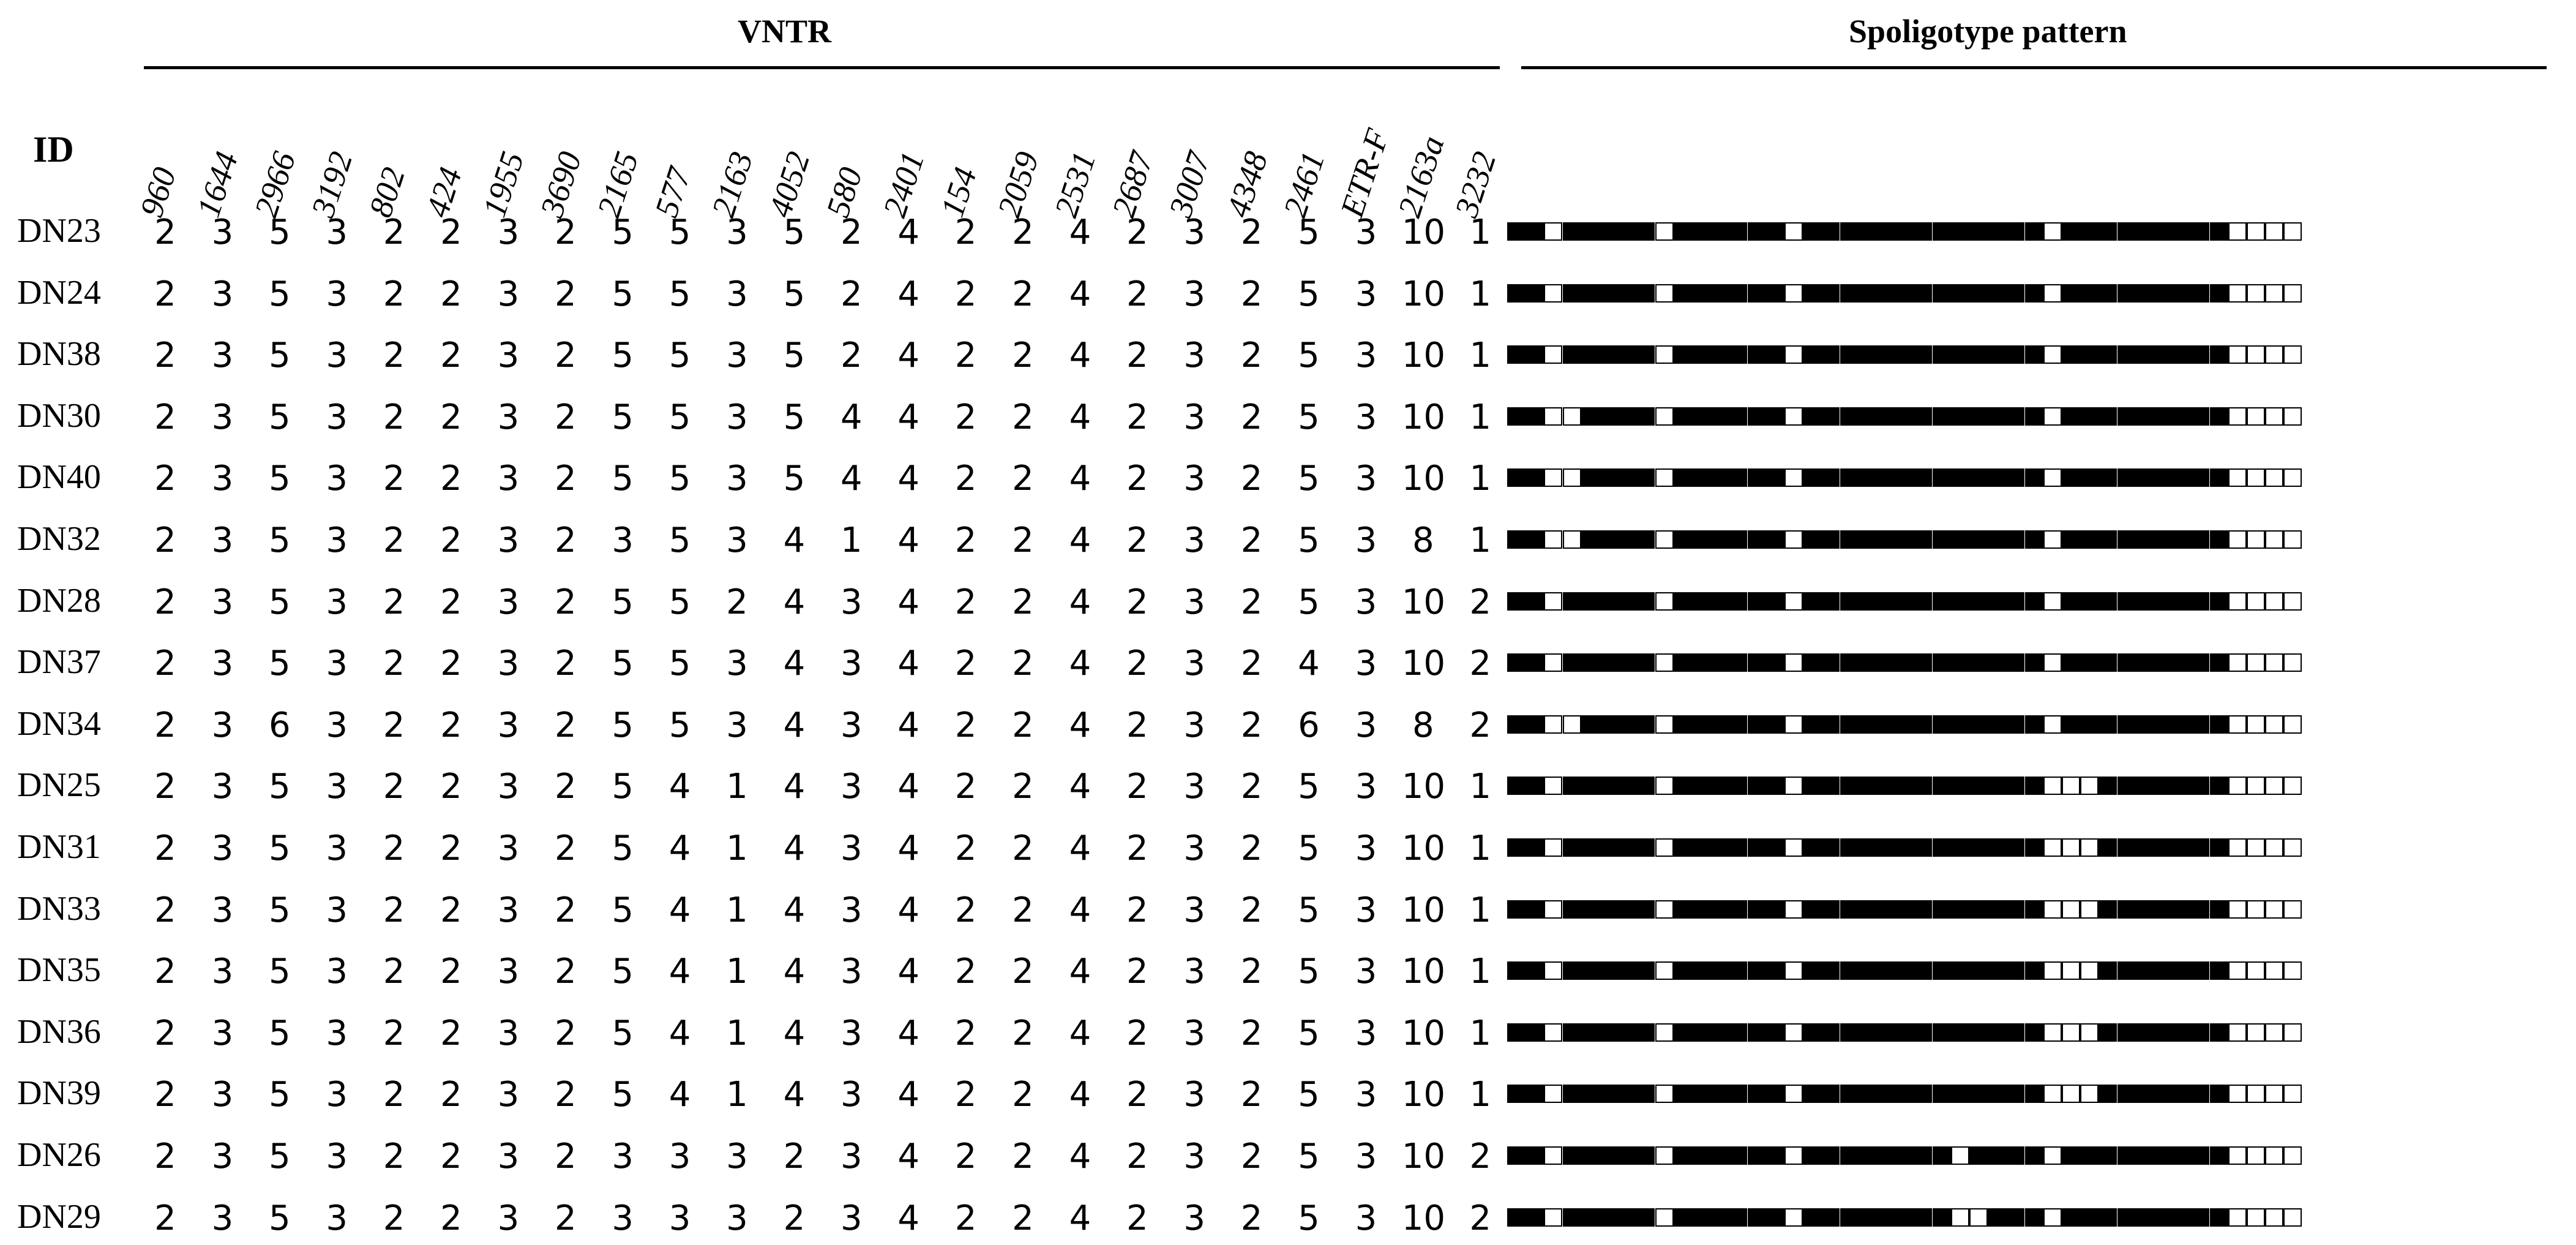  What do you see at coordinates (59, 908) in the screenshot?
I see `isolate-id: DN33` at bounding box center [59, 908].